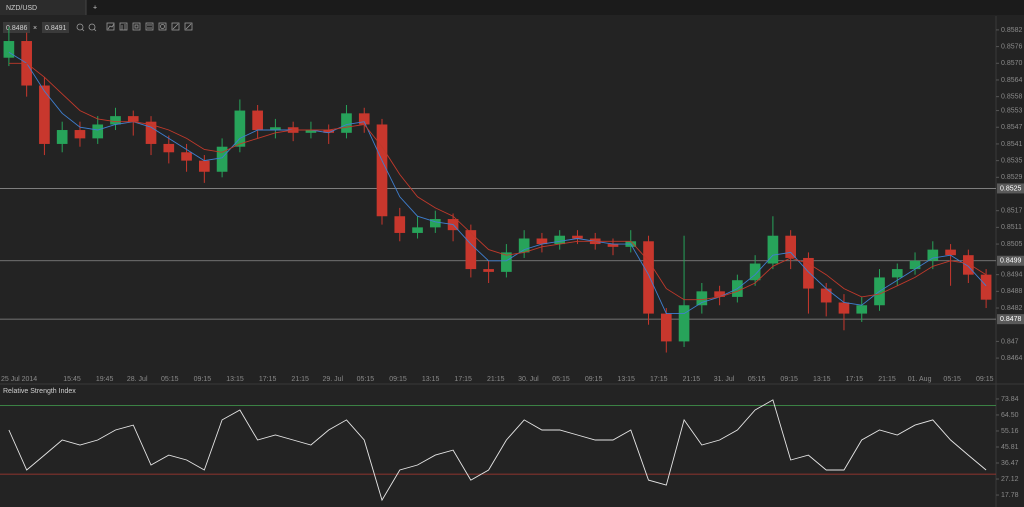 The width and height of the screenshot is (1024, 507). What do you see at coordinates (175, 26) in the screenshot?
I see `settings` at bounding box center [175, 26].